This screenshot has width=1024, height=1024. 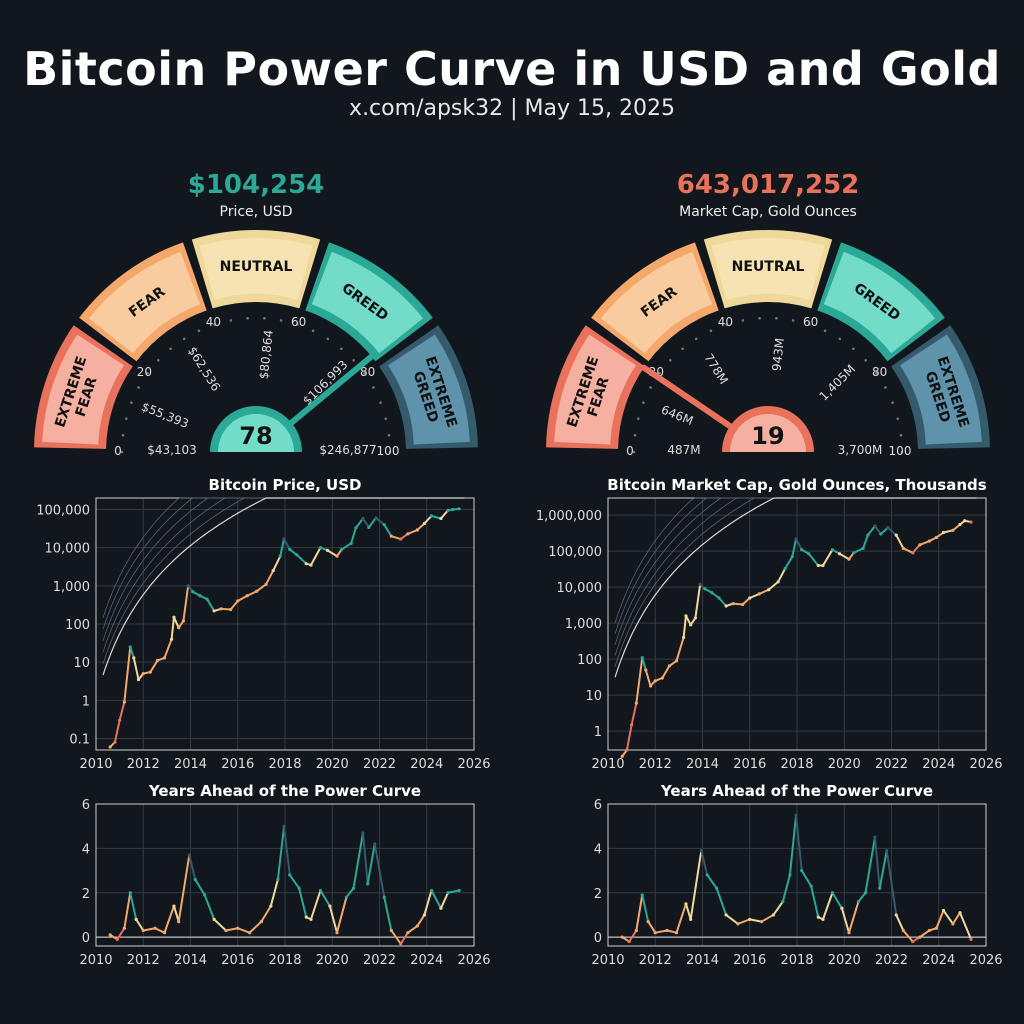 What do you see at coordinates (332, 764) in the screenshot?
I see `x-tick-label: 2020` at bounding box center [332, 764].